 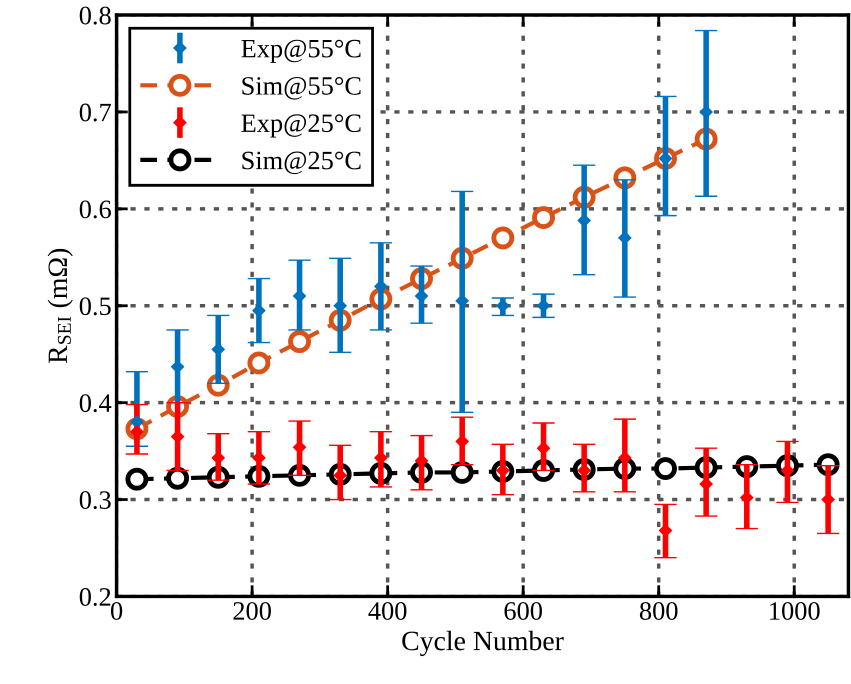 What do you see at coordinates (95, 209) in the screenshot?
I see `y-tick-label: 0.6` at bounding box center [95, 209].